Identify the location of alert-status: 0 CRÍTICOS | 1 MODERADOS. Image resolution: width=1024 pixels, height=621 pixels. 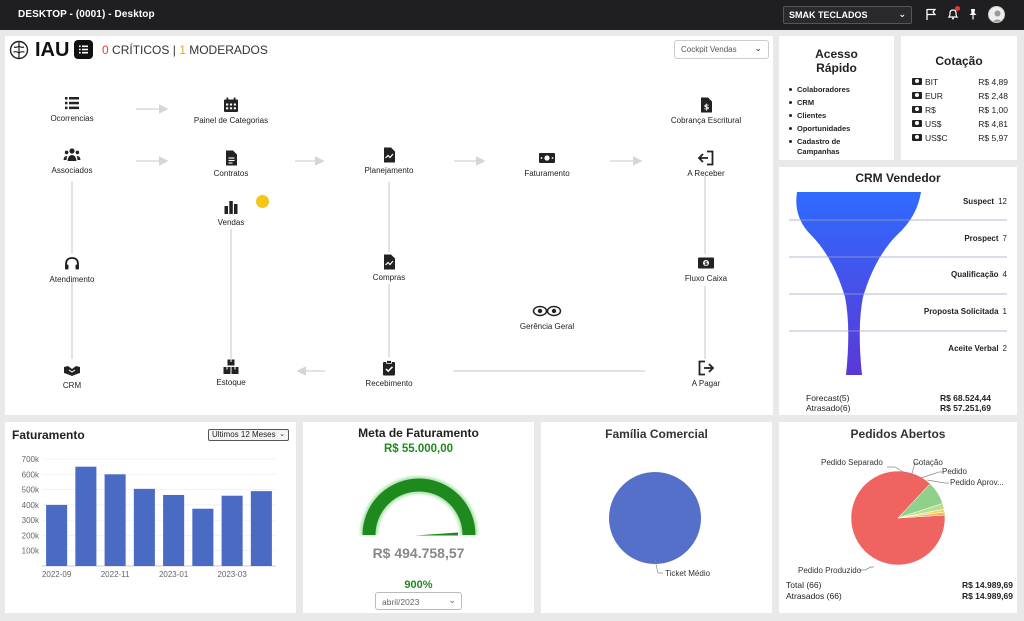
(185, 50).